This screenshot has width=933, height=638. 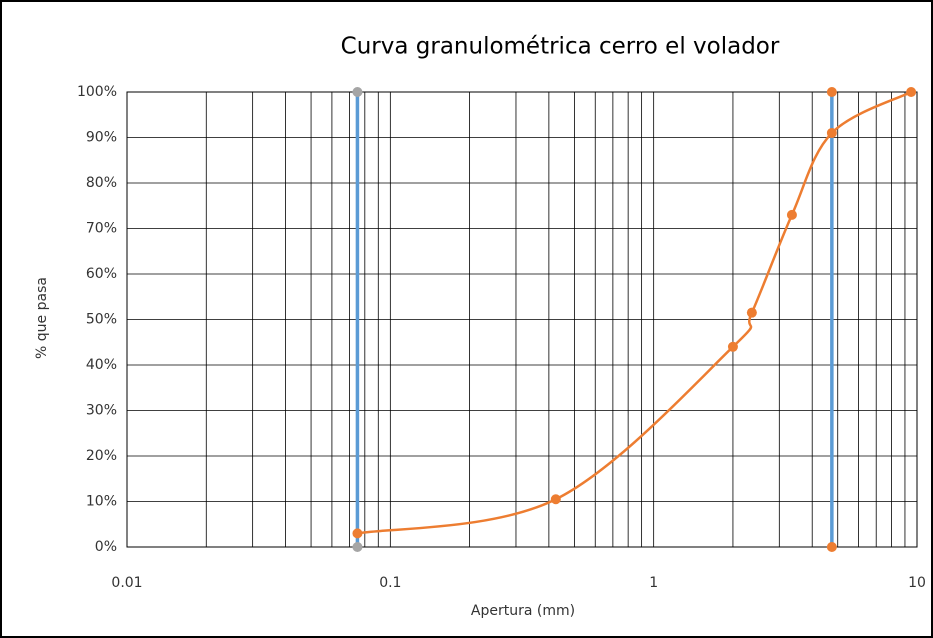 What do you see at coordinates (42, 318) in the screenshot?
I see `y-axis-label: % que pasa` at bounding box center [42, 318].